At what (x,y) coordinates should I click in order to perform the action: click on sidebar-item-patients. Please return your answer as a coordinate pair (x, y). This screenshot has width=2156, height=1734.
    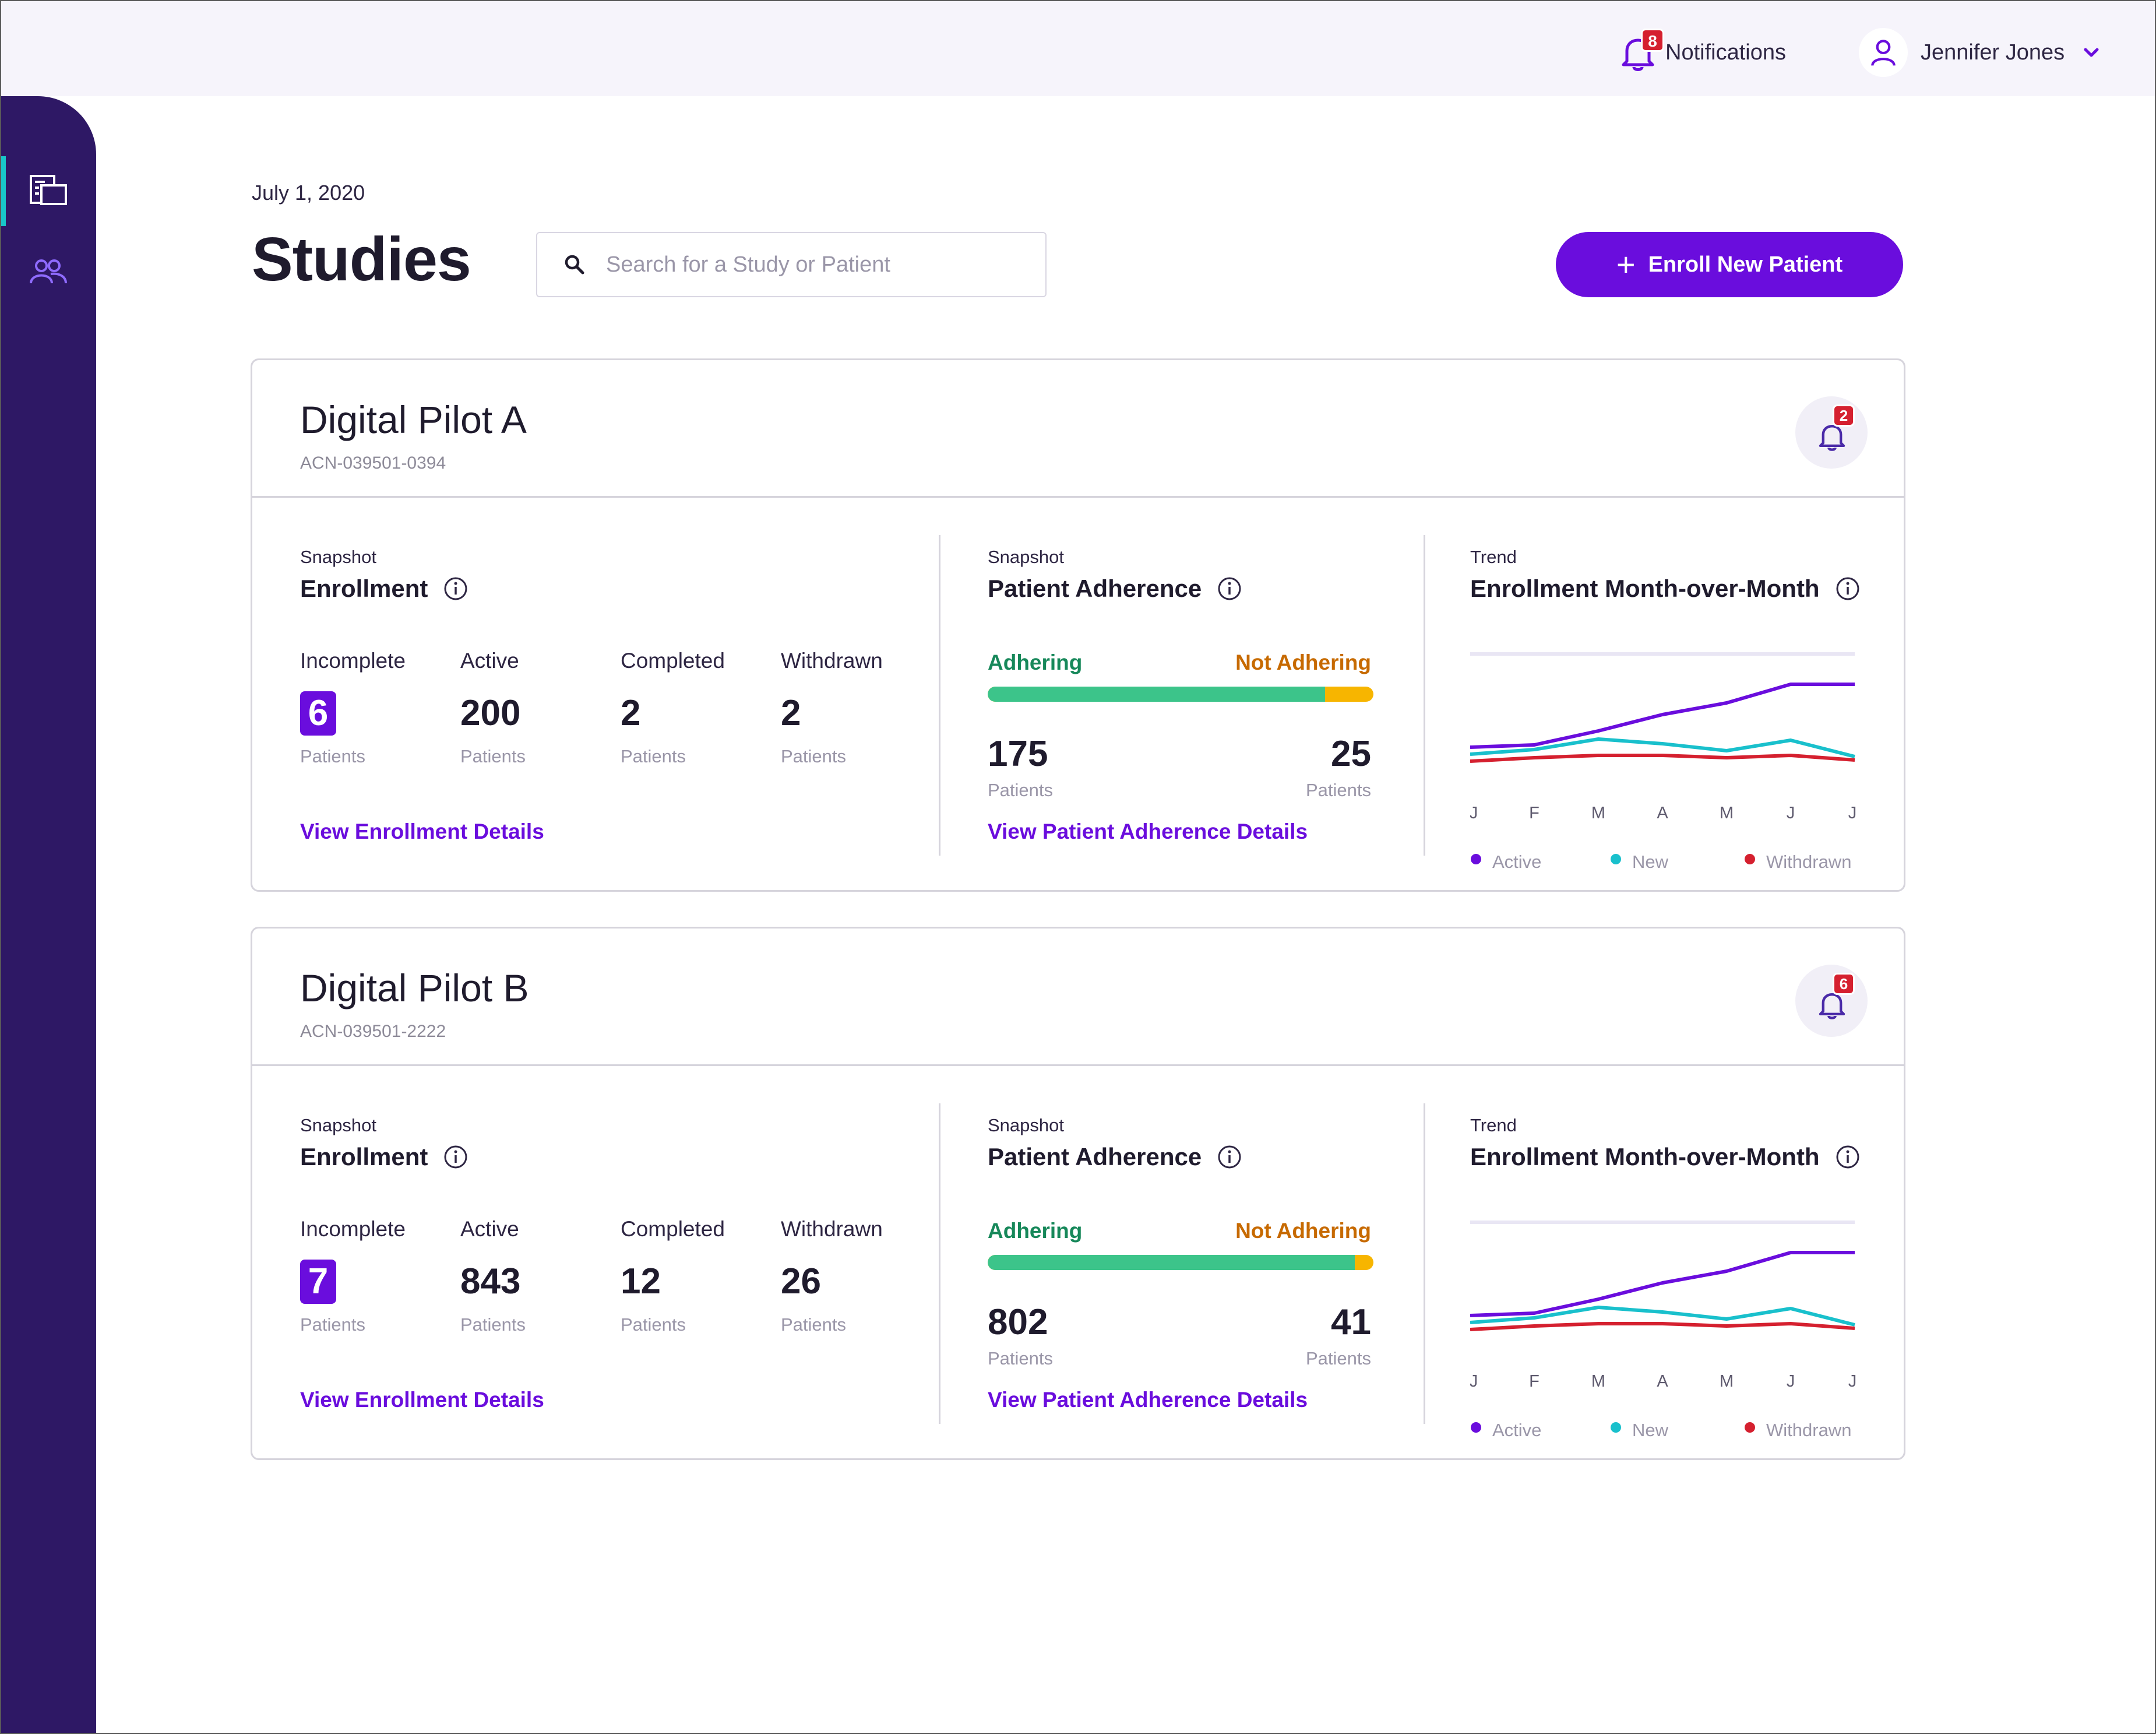
    Looking at the image, I should click on (48, 273).